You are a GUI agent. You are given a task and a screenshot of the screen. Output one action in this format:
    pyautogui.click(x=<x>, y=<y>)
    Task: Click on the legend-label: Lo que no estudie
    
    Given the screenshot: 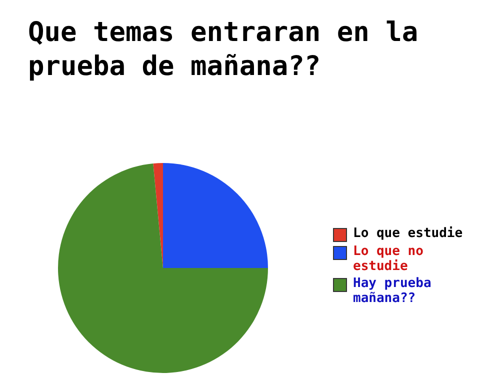 What is the action you would take?
    pyautogui.click(x=388, y=259)
    